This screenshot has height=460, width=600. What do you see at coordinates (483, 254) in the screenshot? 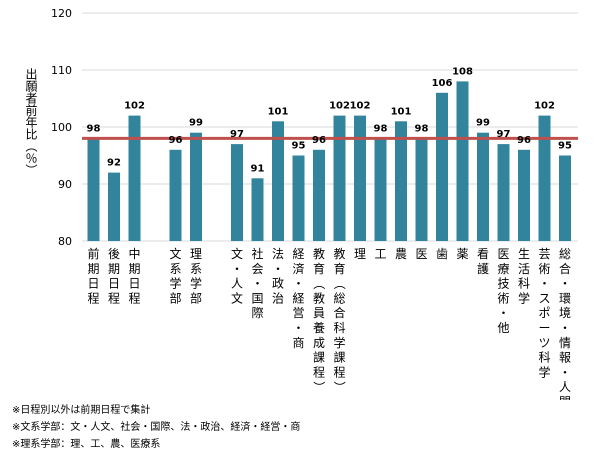
I see `svg-text: 看` at bounding box center [483, 254].